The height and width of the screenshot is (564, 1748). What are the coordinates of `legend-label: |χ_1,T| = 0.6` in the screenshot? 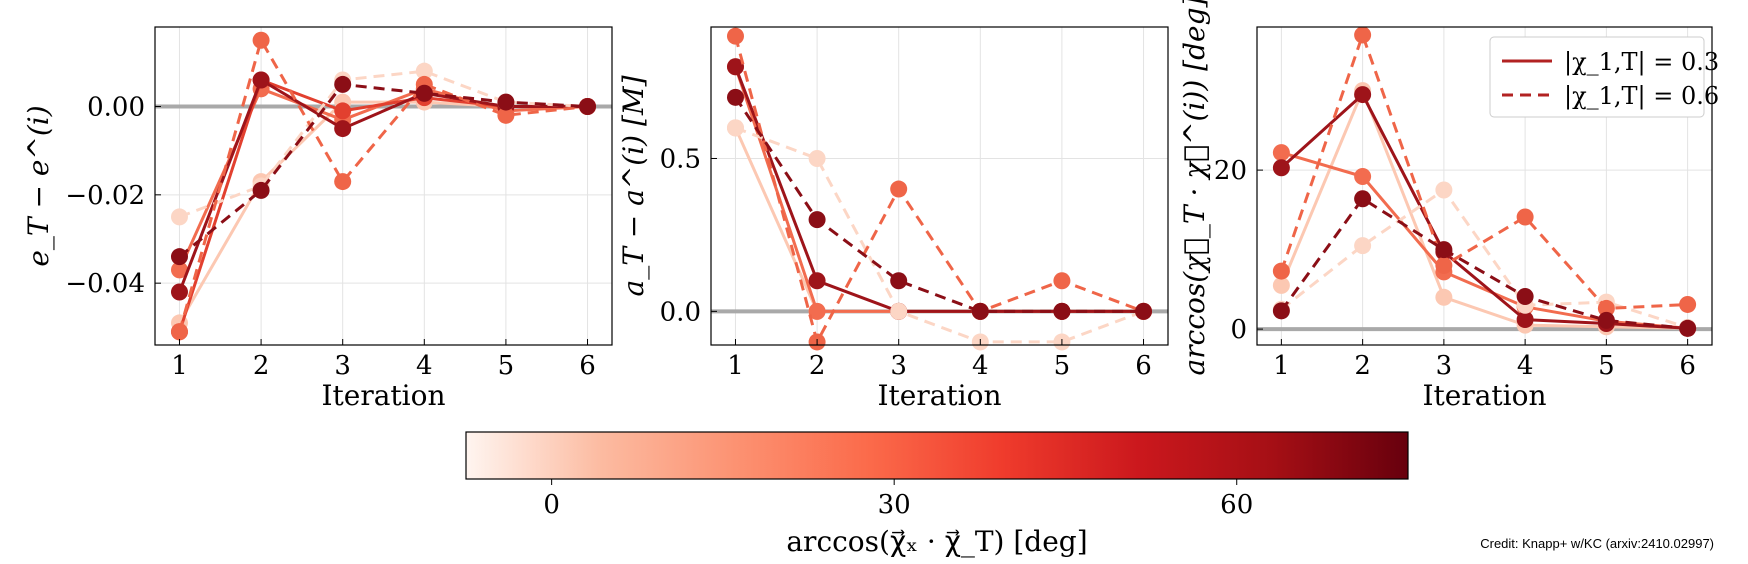 It's located at (1641, 96).